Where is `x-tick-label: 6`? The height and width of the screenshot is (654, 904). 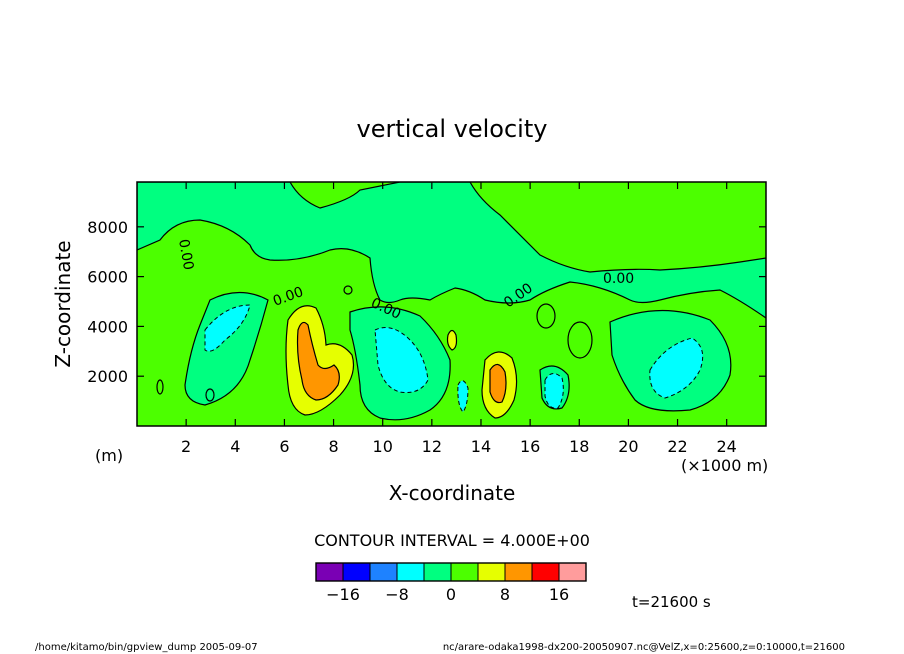
x-tick-label: 6 is located at coordinates (284, 446).